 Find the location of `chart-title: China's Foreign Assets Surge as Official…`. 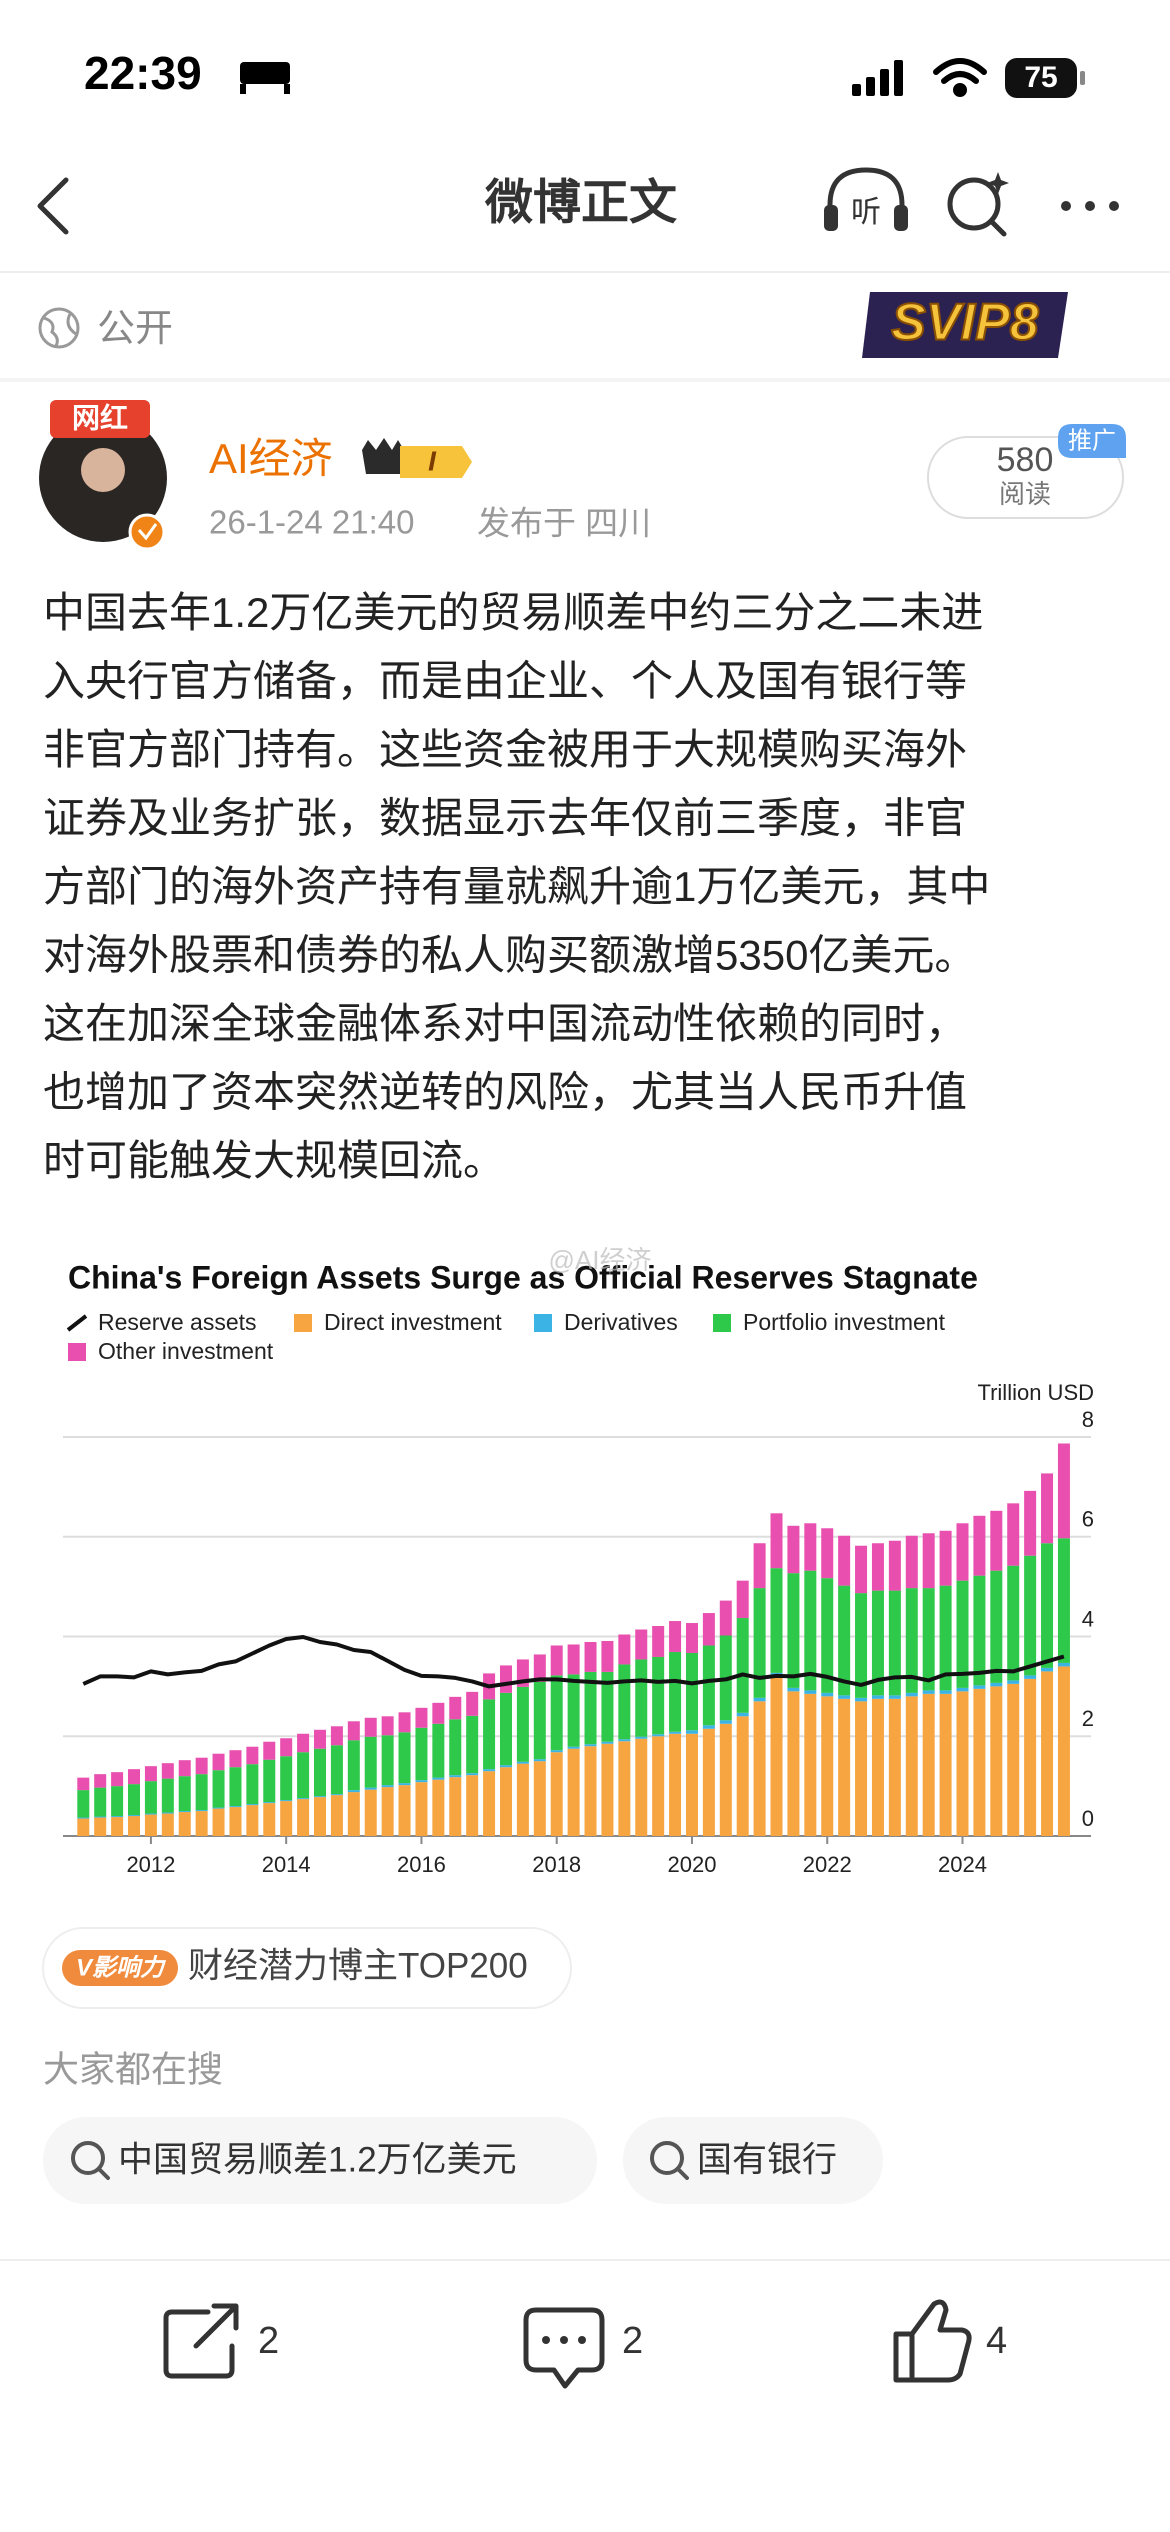

chart-title: China's Foreign Assets Surge as Official… is located at coordinates (523, 1277).